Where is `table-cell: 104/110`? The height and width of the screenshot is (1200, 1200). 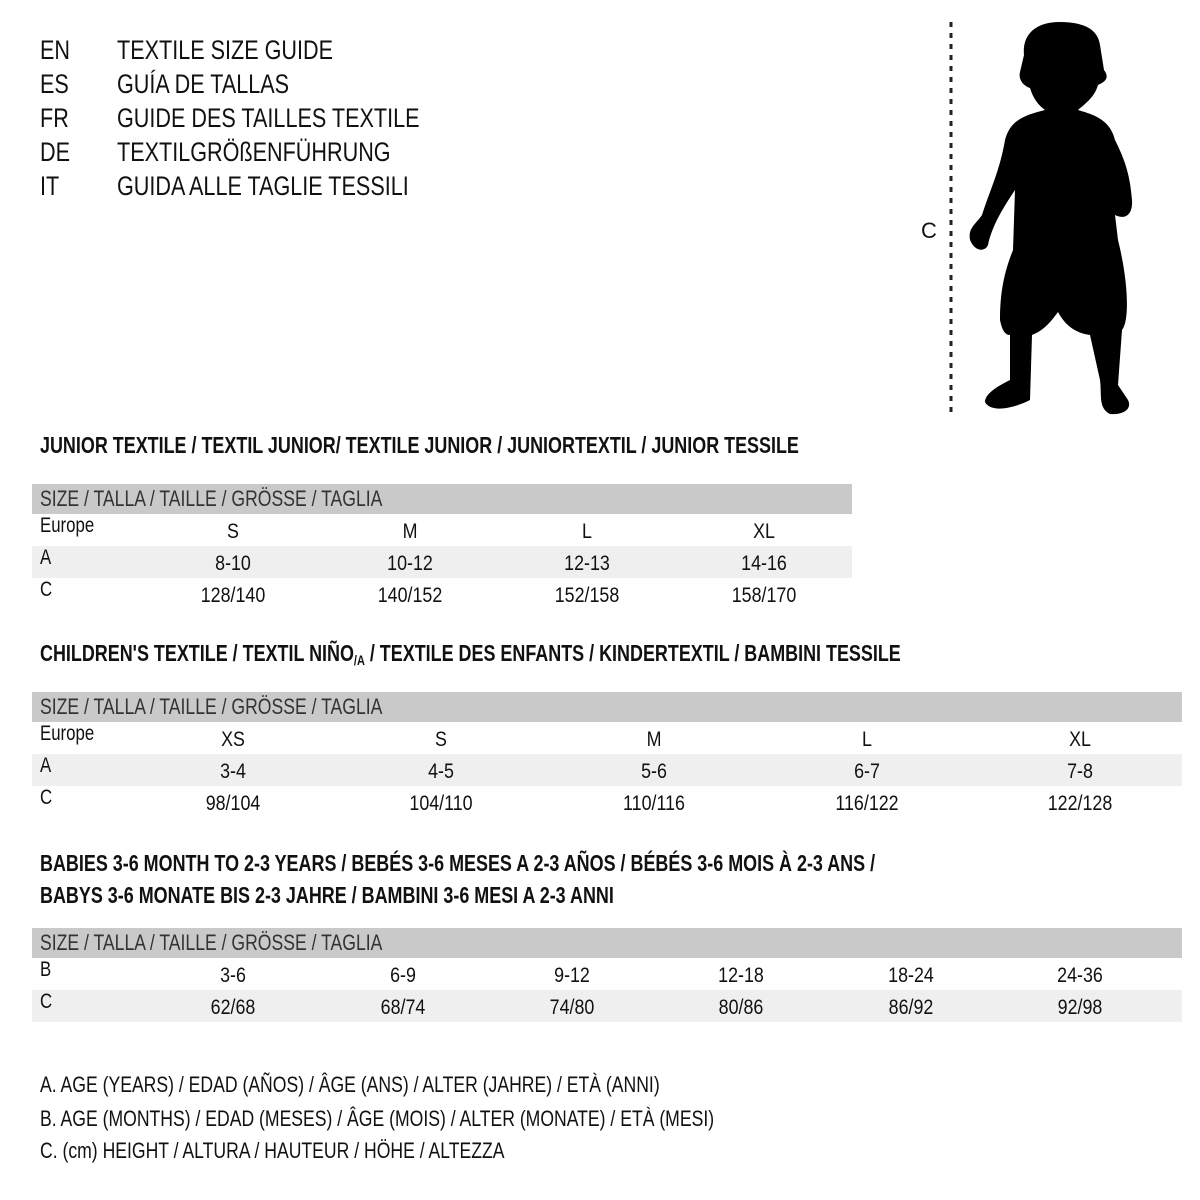 table-cell: 104/110 is located at coordinates (441, 804).